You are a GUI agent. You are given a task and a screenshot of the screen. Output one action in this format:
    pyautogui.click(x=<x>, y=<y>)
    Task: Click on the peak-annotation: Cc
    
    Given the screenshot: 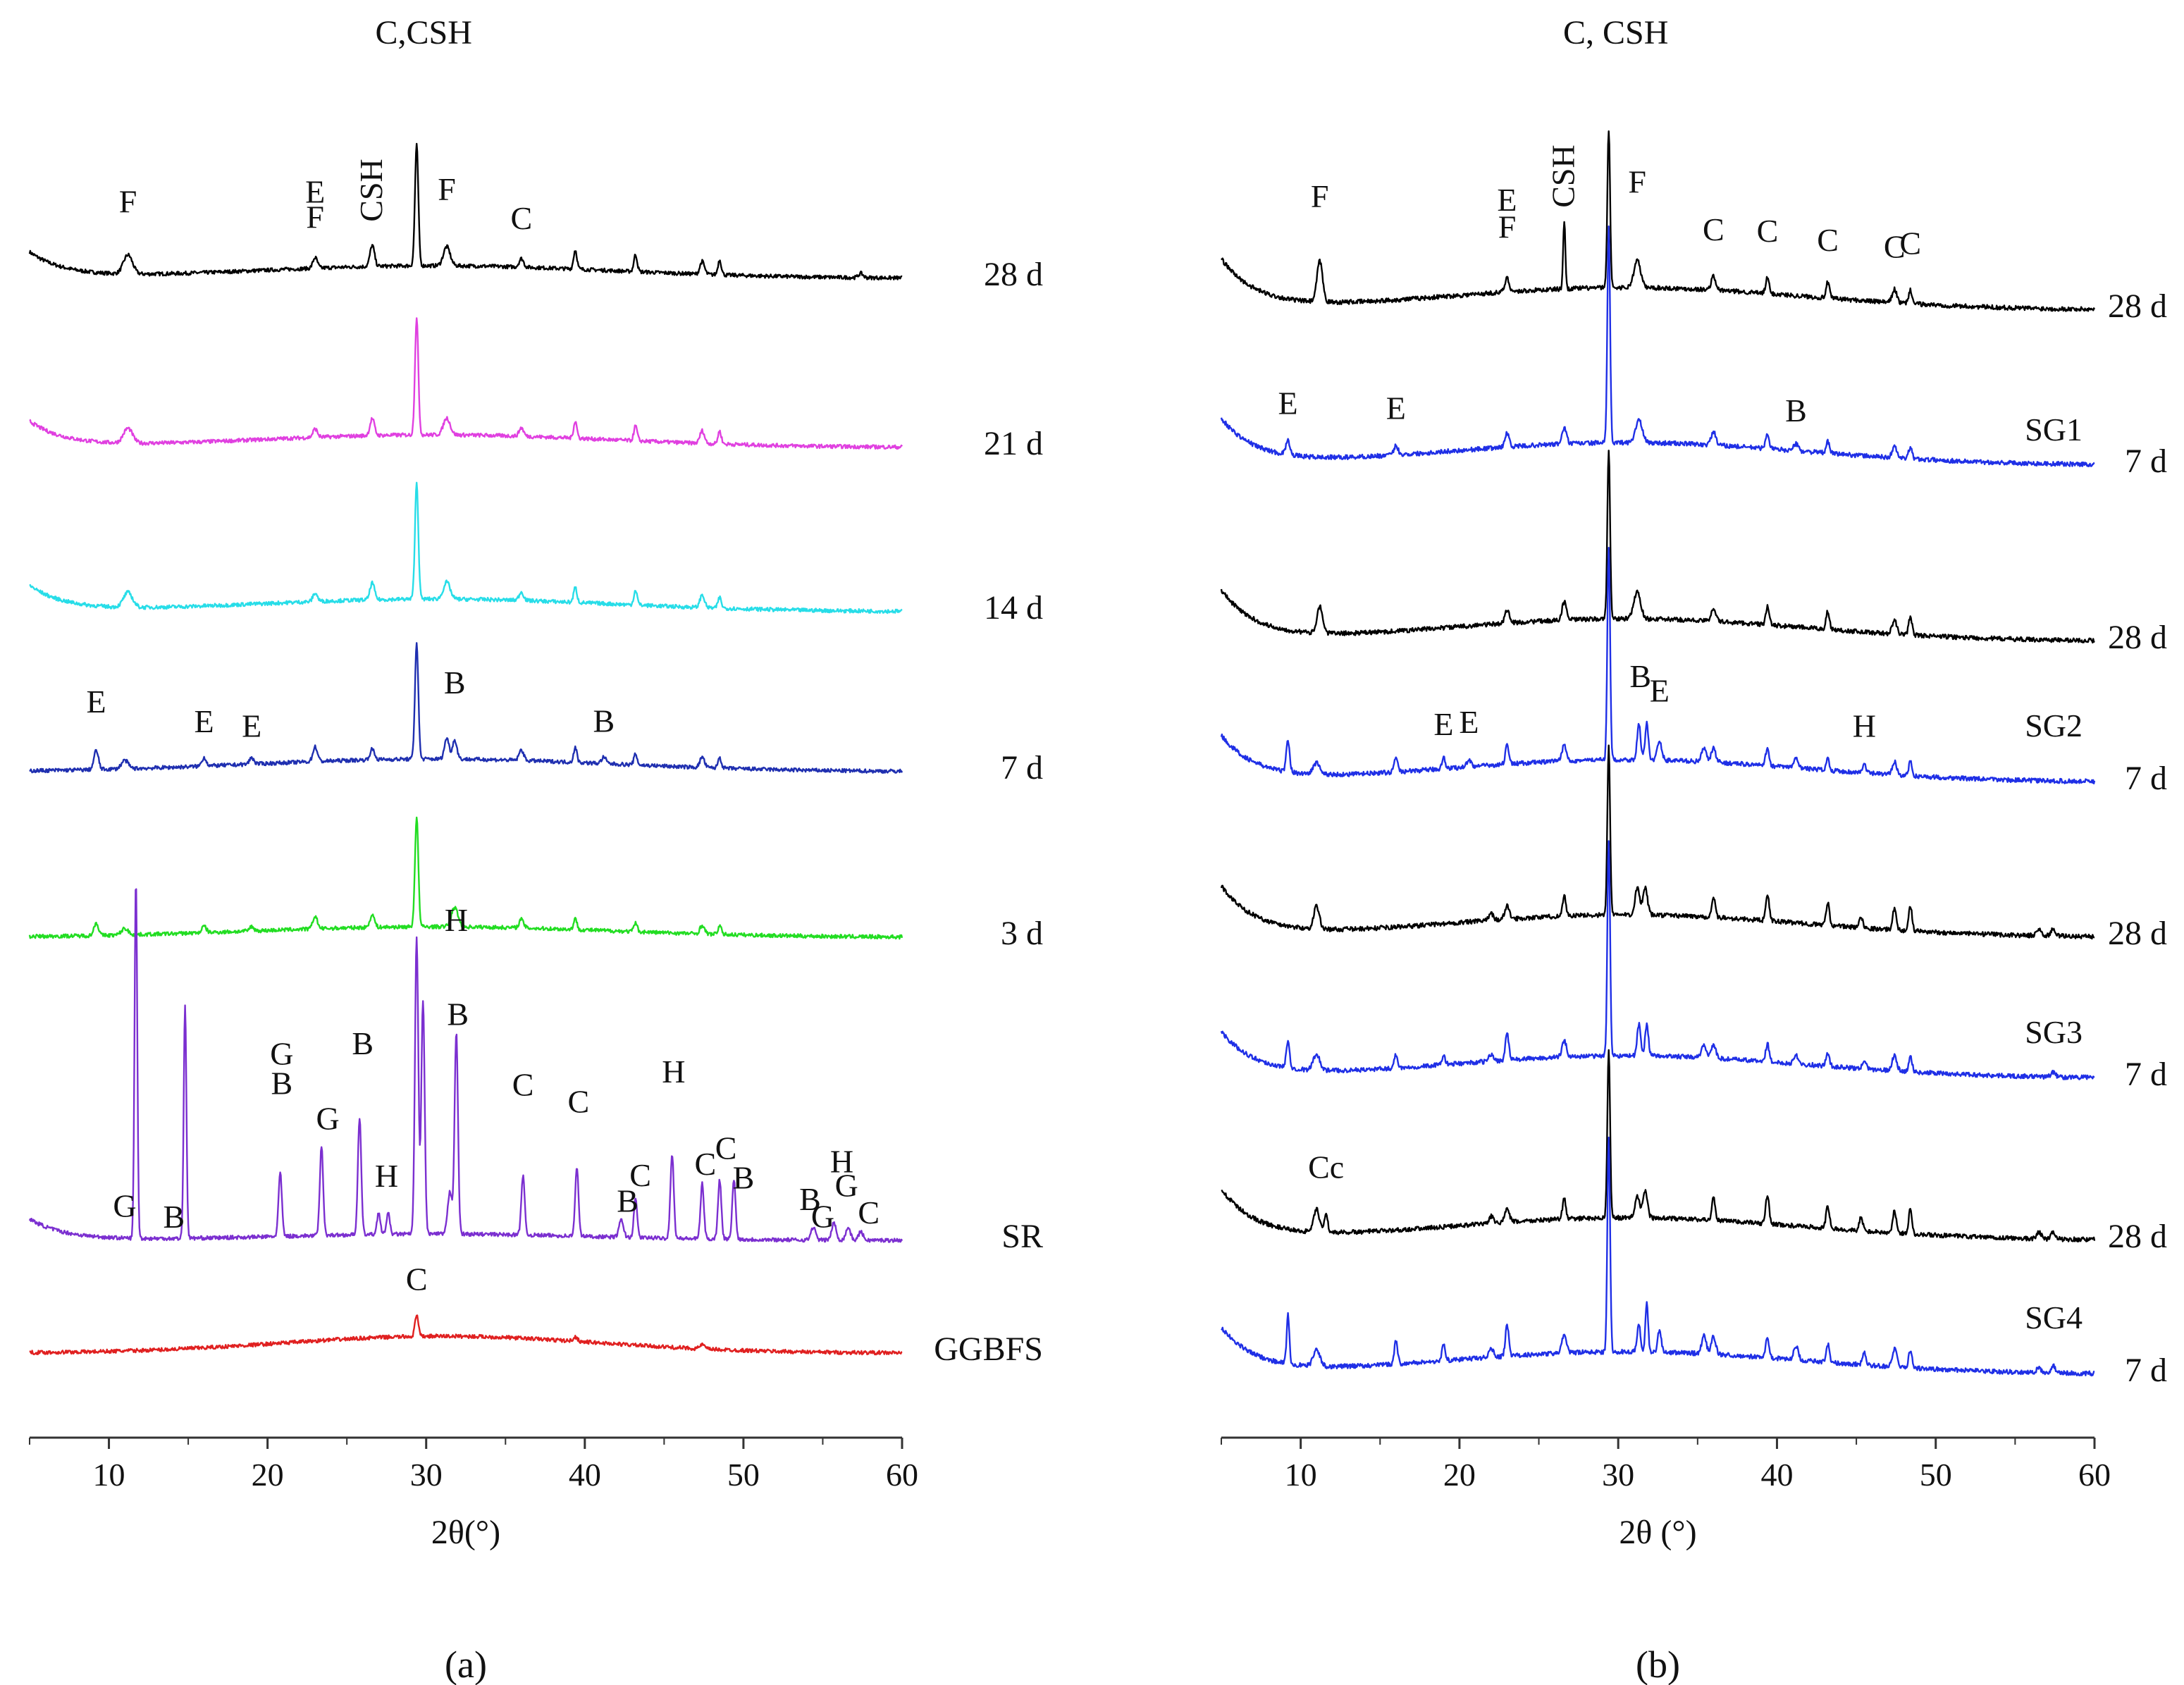 What is the action you would take?
    pyautogui.click(x=1326, y=1167)
    